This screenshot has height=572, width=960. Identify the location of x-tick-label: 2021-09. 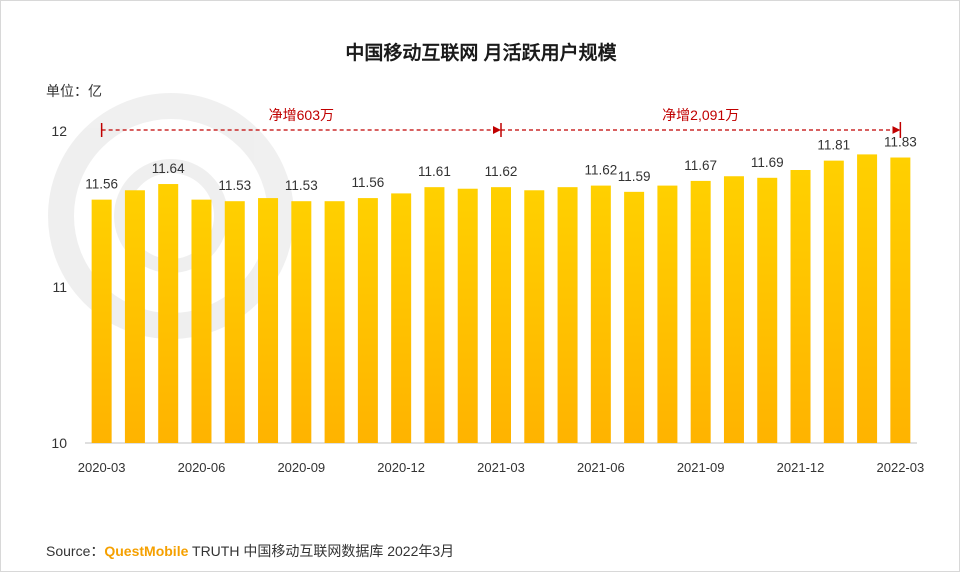
(701, 467).